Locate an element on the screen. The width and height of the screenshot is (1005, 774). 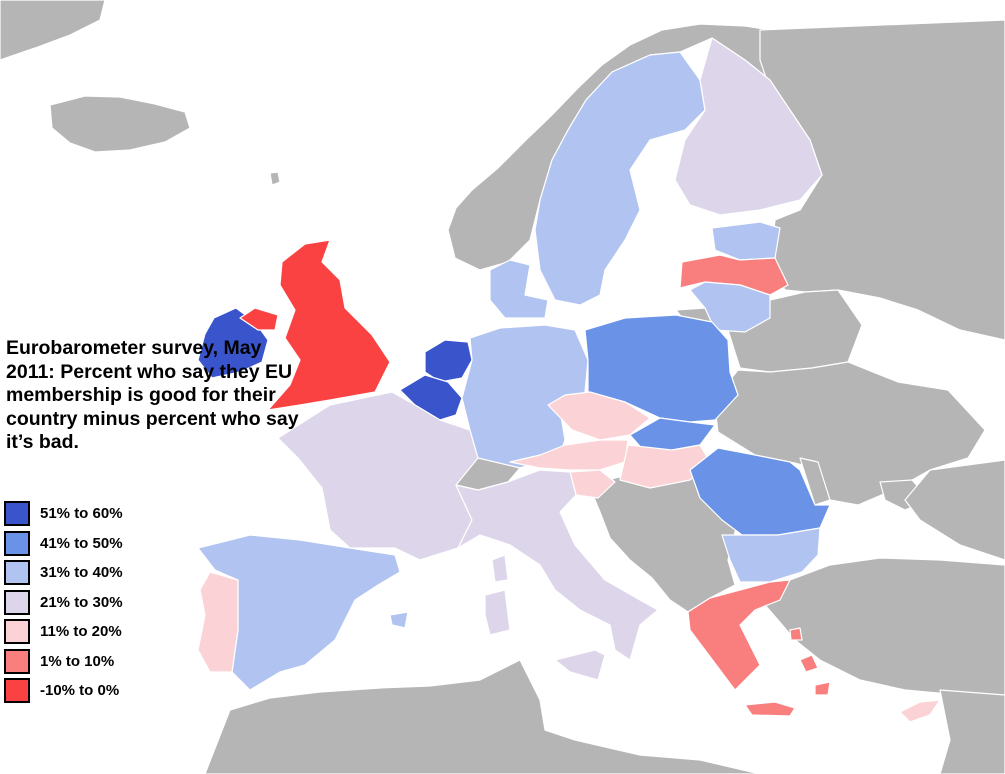
map-region-denmark is located at coordinates (519, 289).